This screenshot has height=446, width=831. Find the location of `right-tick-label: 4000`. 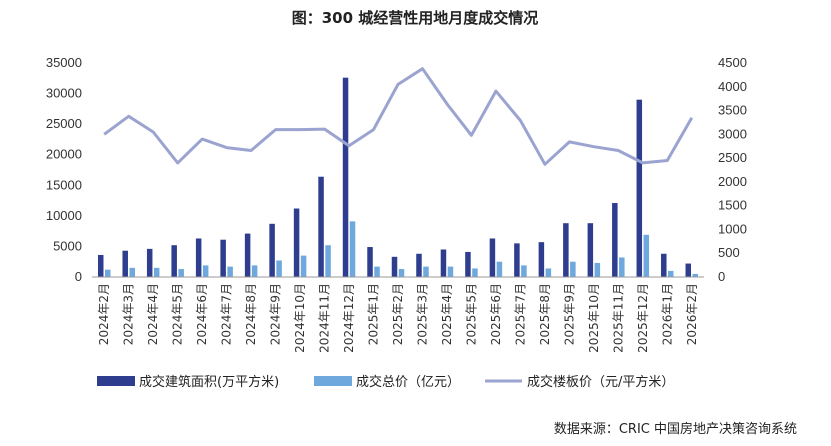

right-tick-label: 4000 is located at coordinates (732, 86).